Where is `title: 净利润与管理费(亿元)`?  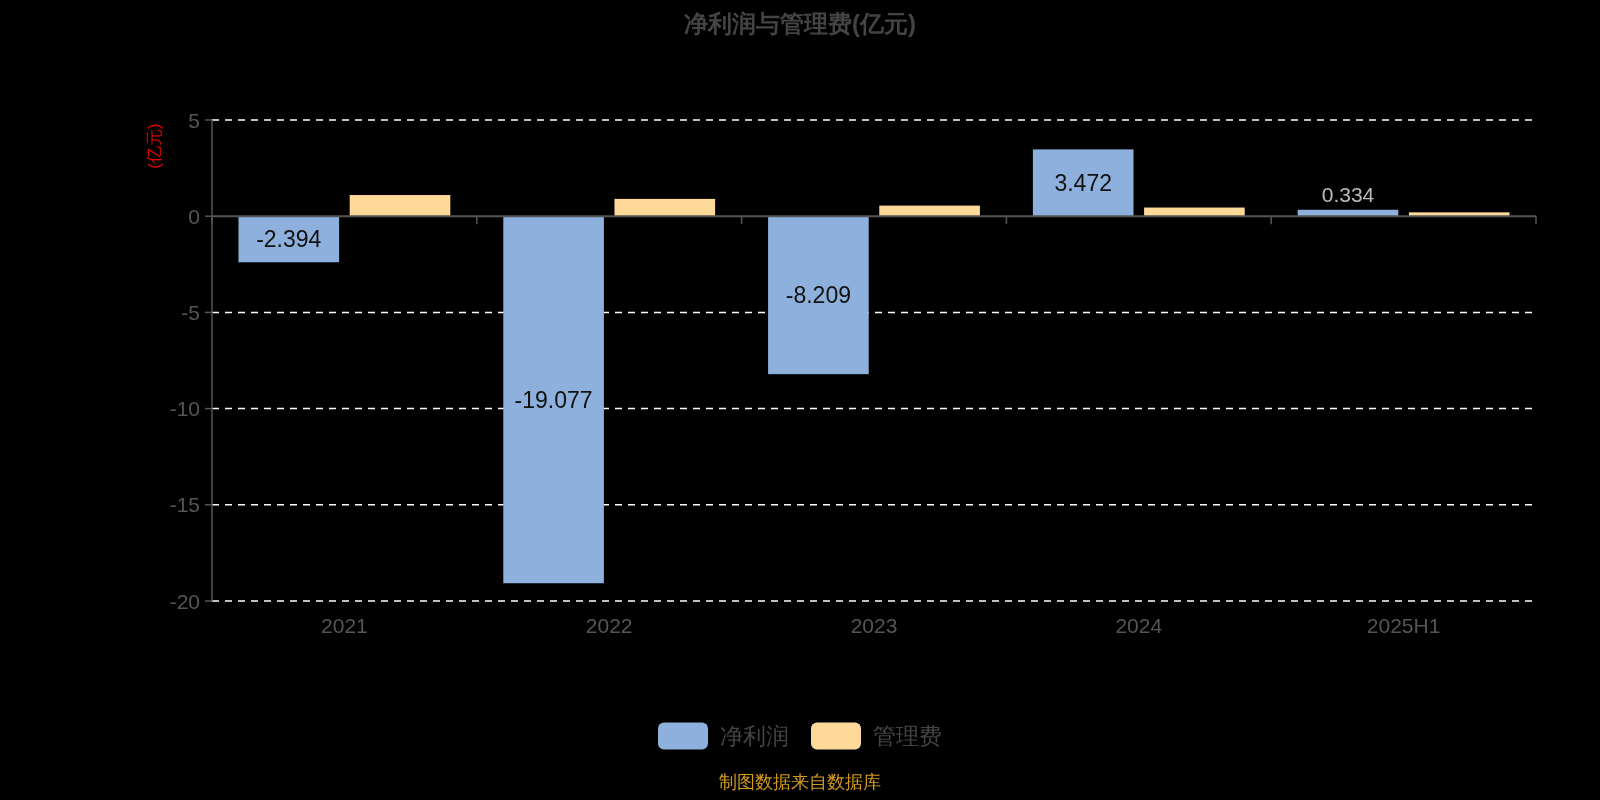 title: 净利润与管理费(亿元) is located at coordinates (800, 23).